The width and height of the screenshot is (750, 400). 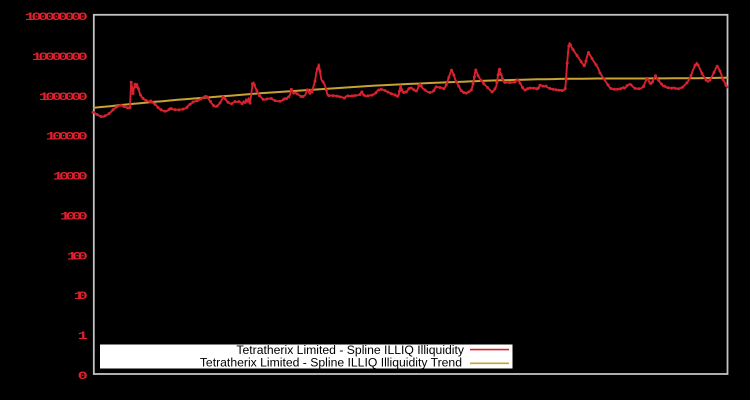 What do you see at coordinates (56, 17) in the screenshot?
I see `svg-text: 100000000` at bounding box center [56, 17].